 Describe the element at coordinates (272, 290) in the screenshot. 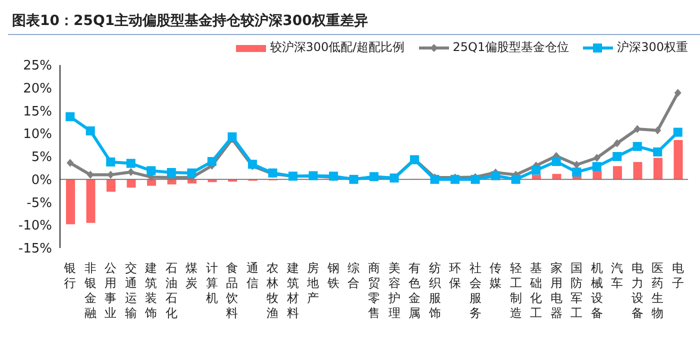

I see `x-tick-label: 农林牧渔` at that location.